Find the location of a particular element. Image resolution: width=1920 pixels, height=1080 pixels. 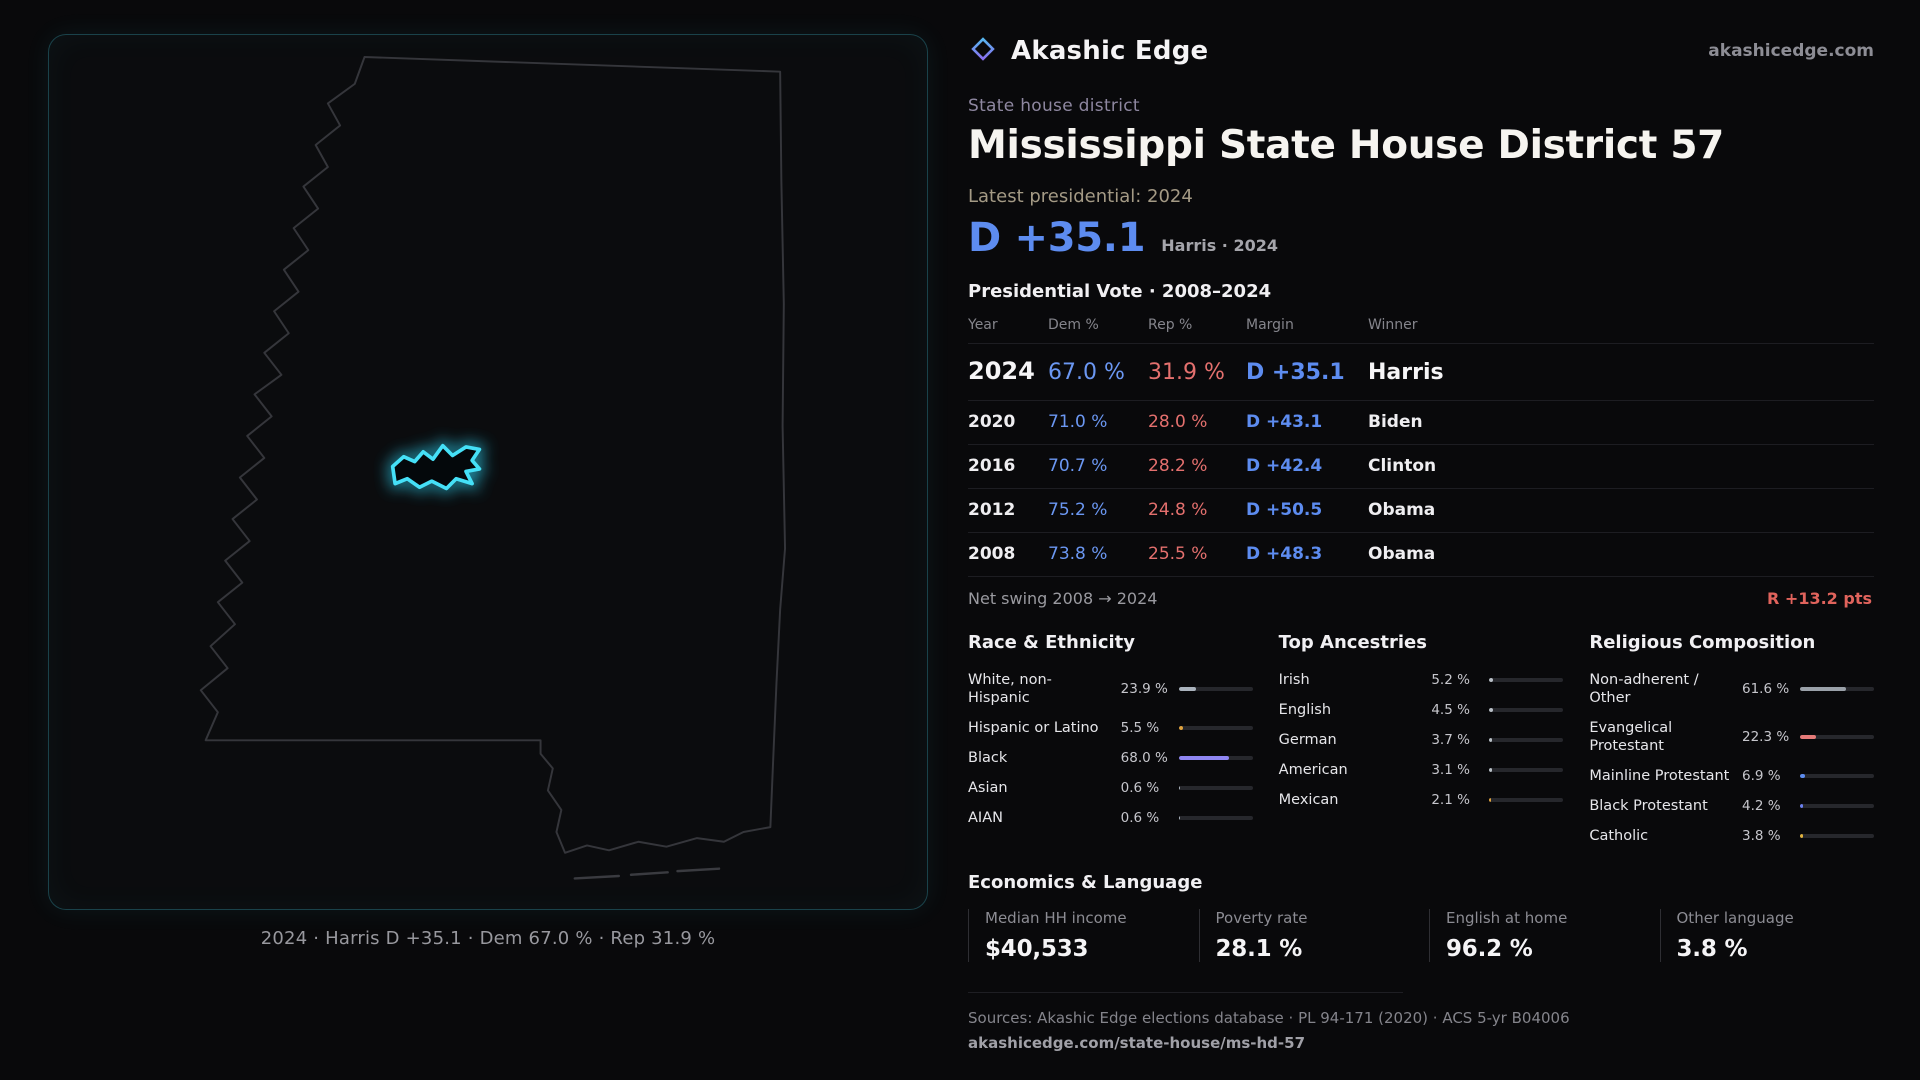

rep-cell: 28.2 % is located at coordinates (1178, 465).